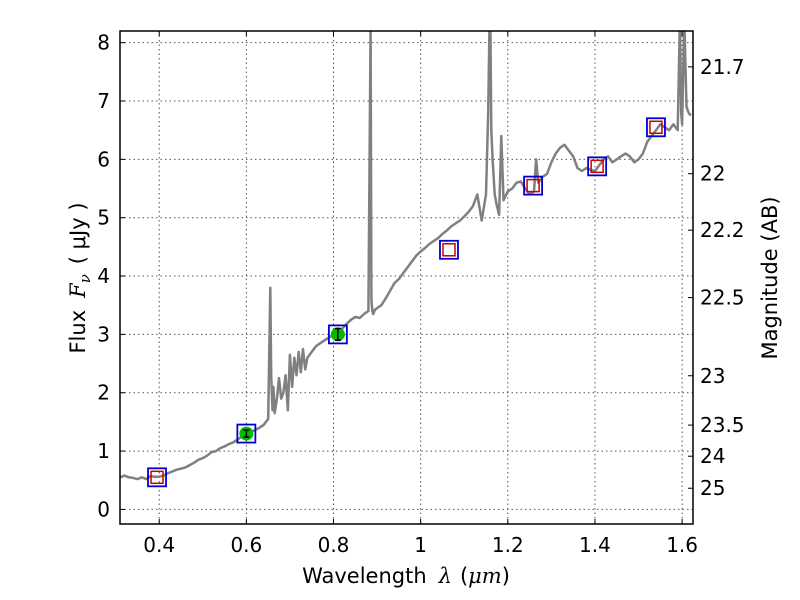  What do you see at coordinates (103, 218) in the screenshot?
I see `y-tick-label-5: 5` at bounding box center [103, 218].